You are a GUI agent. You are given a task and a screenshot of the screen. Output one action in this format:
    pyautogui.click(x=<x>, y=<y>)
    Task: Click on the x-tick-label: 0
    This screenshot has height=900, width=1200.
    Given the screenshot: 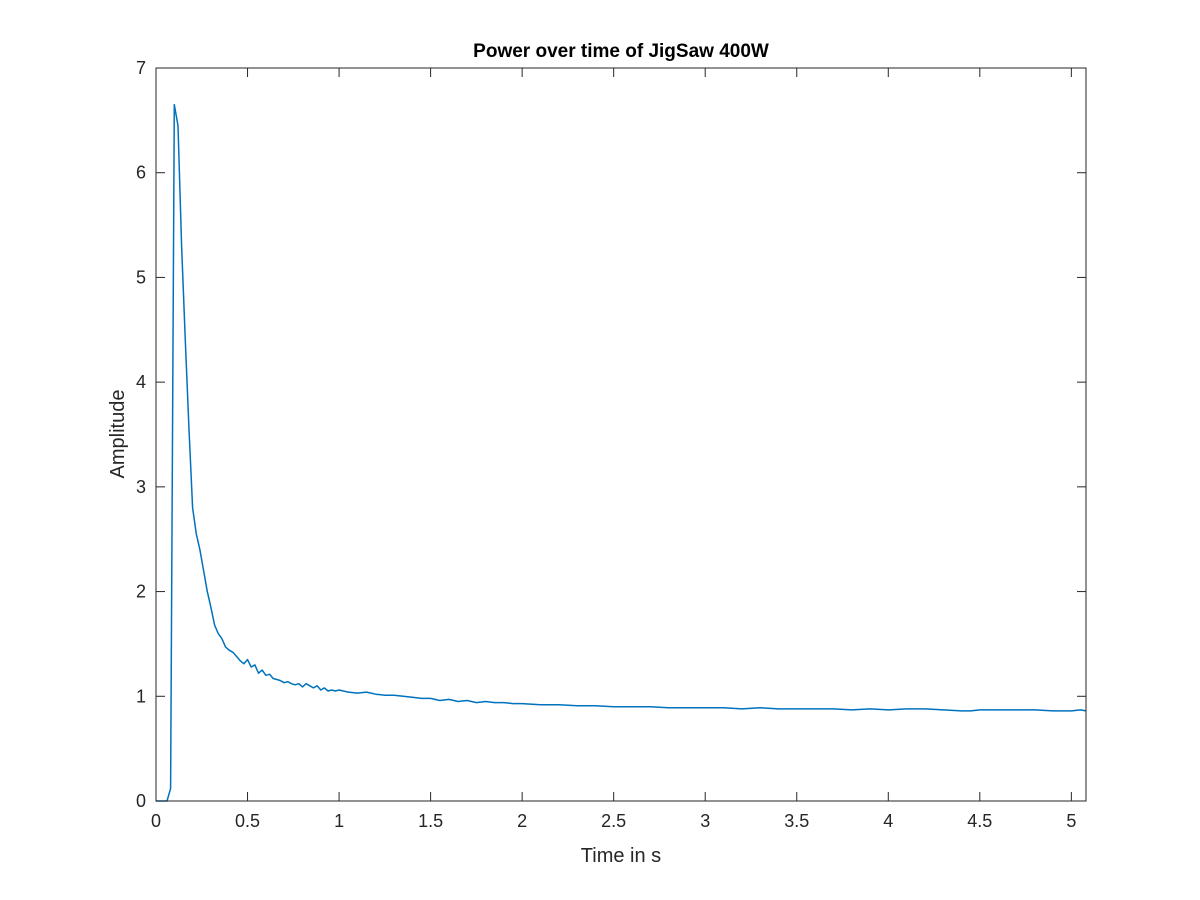 What is the action you would take?
    pyautogui.click(x=156, y=821)
    